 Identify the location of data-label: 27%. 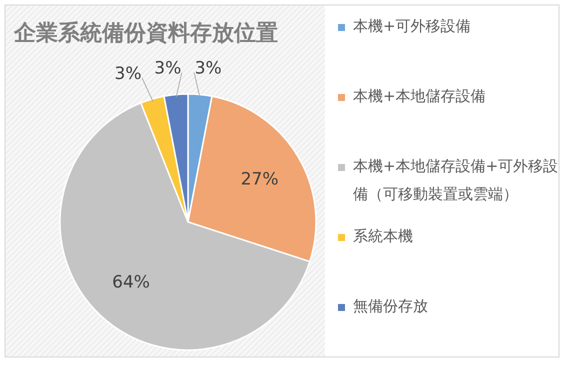
(259, 180).